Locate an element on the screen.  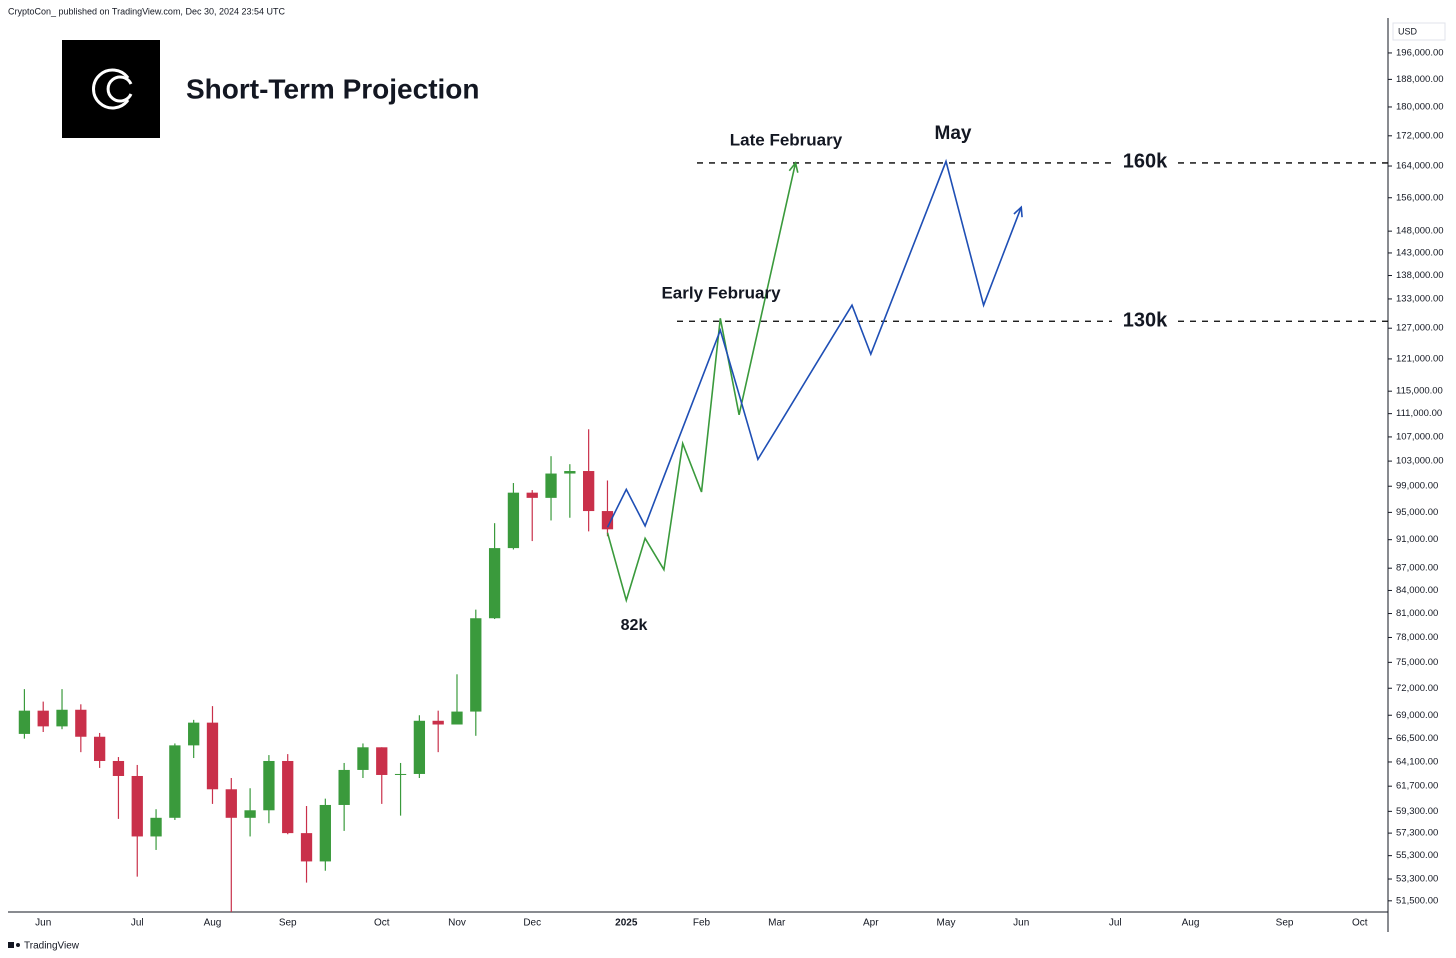
x-tick-label: Dec is located at coordinates (532, 923).